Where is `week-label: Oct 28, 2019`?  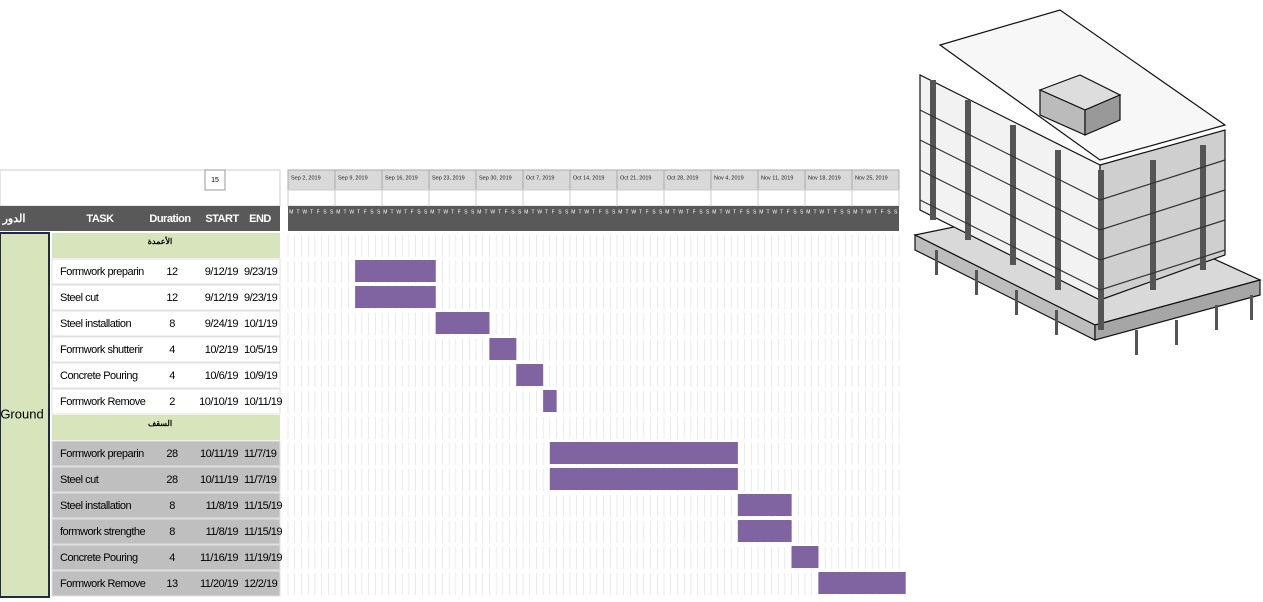 week-label: Oct 28, 2019 is located at coordinates (683, 178).